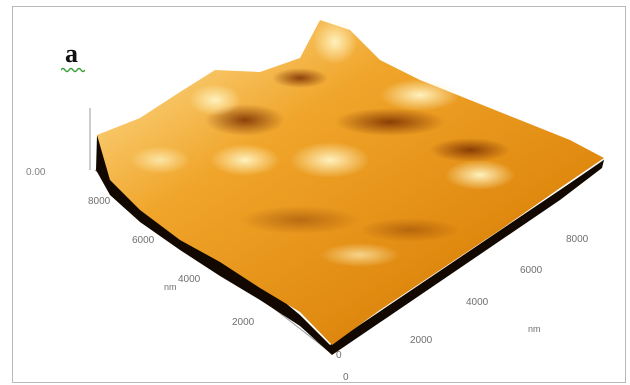  What do you see at coordinates (339, 355) in the screenshot?
I see `left-axis-tick: 0` at bounding box center [339, 355].